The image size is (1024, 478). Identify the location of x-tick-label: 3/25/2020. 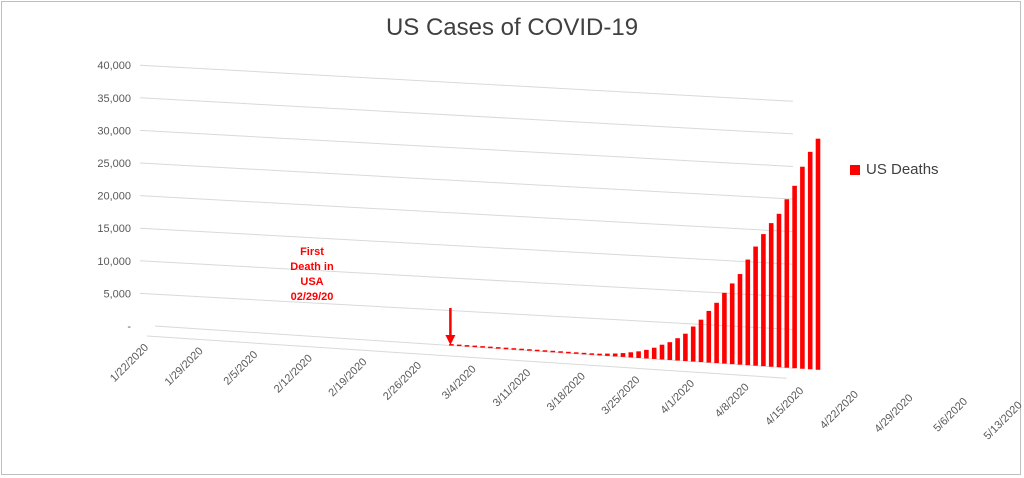
(620, 395).